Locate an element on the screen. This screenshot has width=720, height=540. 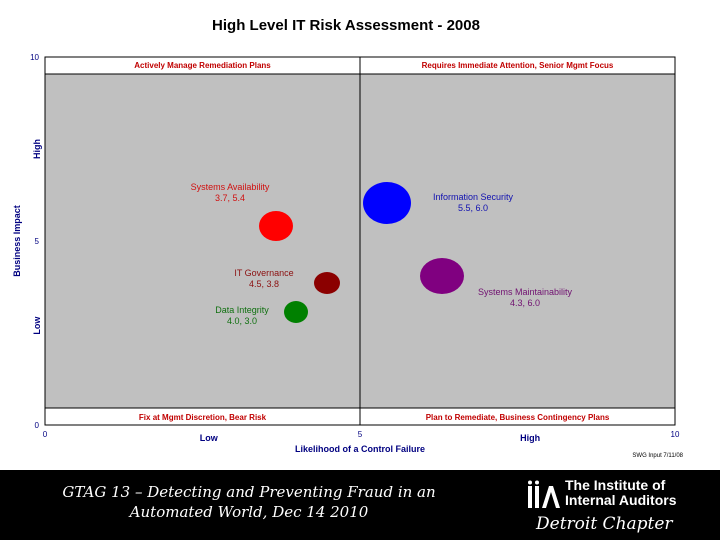
y-tick-label-2: 10 is located at coordinates (34, 57).